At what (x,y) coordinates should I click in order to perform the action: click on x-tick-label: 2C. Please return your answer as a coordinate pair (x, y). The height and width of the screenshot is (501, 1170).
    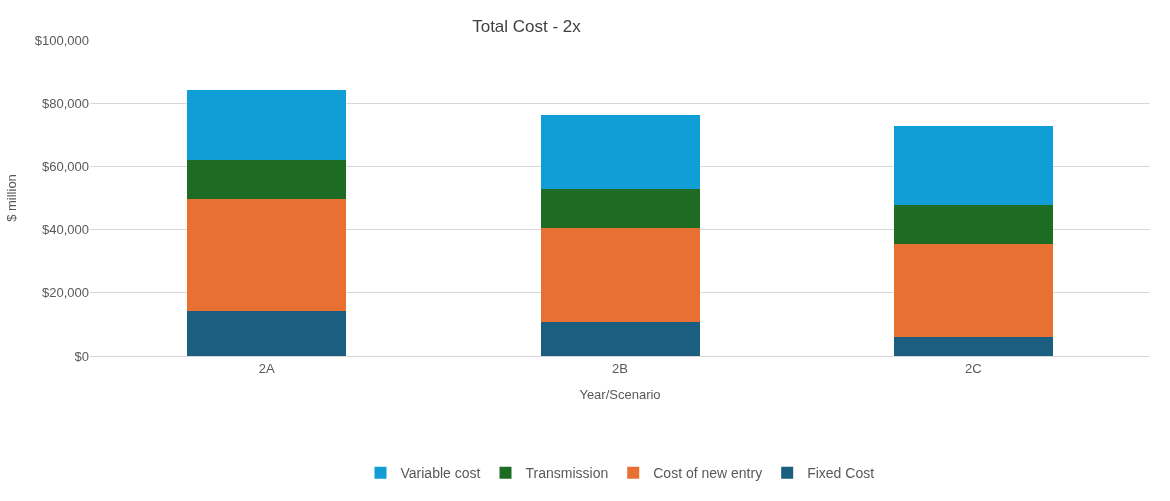
    Looking at the image, I should click on (973, 368).